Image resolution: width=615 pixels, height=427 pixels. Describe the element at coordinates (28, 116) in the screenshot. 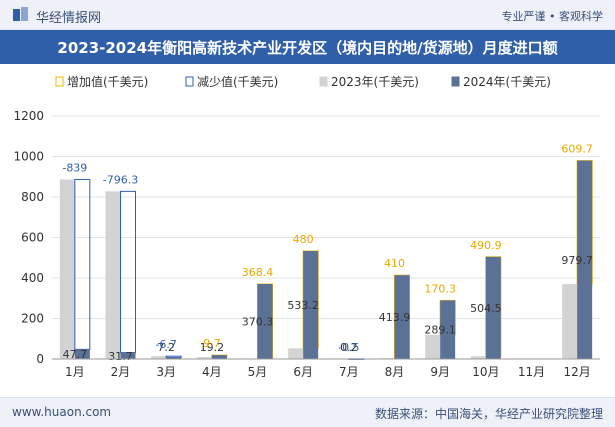

I see `y-tick-label: 1200` at that location.